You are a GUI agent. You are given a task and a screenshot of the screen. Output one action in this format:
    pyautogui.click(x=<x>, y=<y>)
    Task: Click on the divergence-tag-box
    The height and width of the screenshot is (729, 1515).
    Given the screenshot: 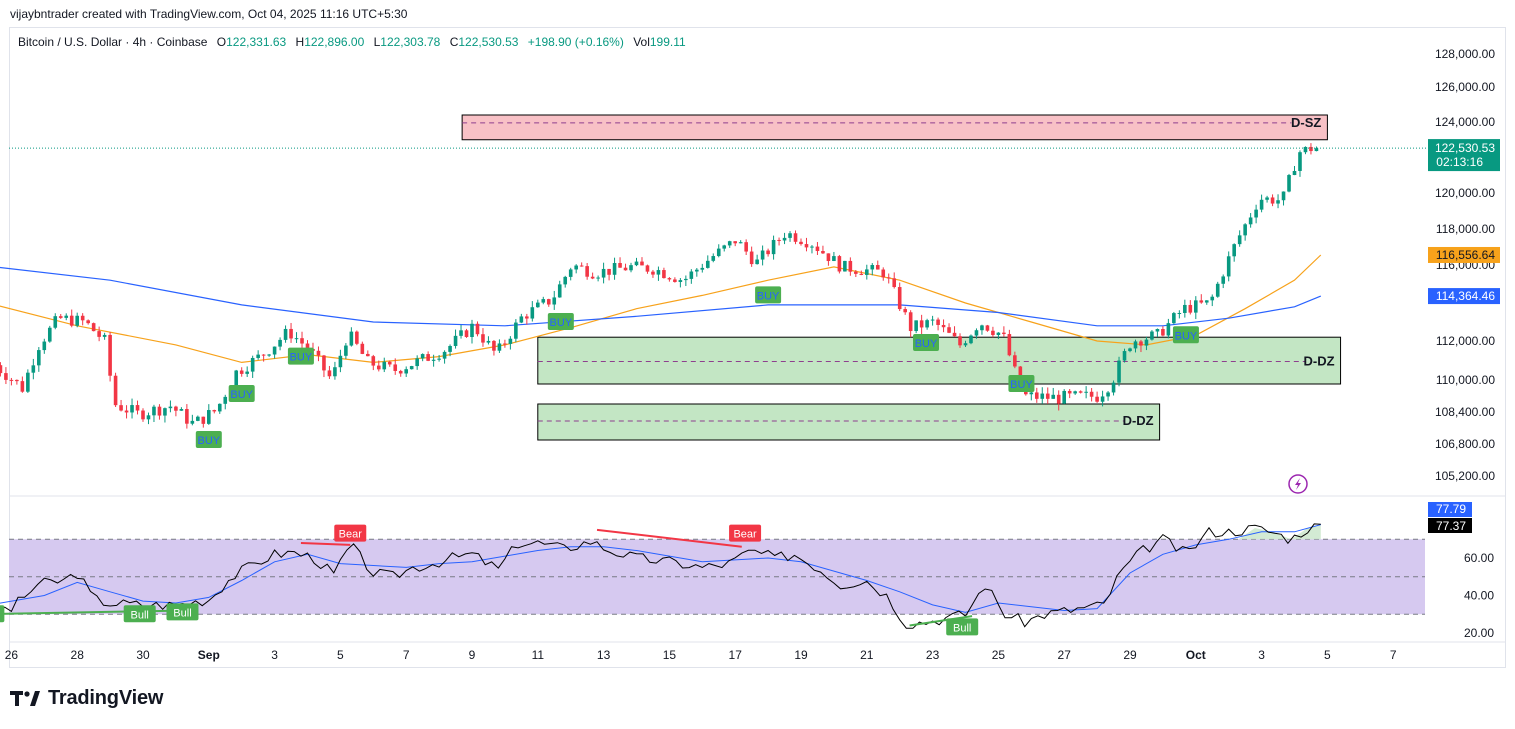 What is the action you would take?
    pyautogui.click(x=350, y=533)
    